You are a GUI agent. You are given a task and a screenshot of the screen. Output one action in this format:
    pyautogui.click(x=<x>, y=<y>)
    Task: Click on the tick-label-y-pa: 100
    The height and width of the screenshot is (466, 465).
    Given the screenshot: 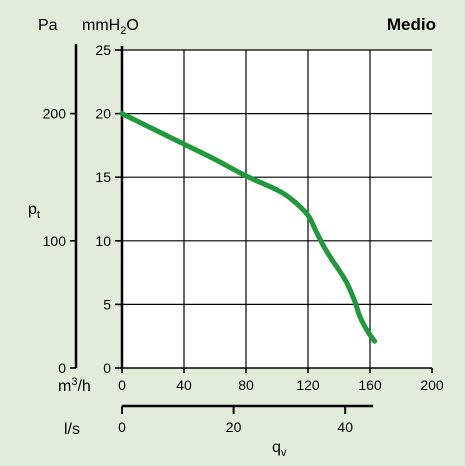 What is the action you would take?
    pyautogui.click(x=55, y=241)
    